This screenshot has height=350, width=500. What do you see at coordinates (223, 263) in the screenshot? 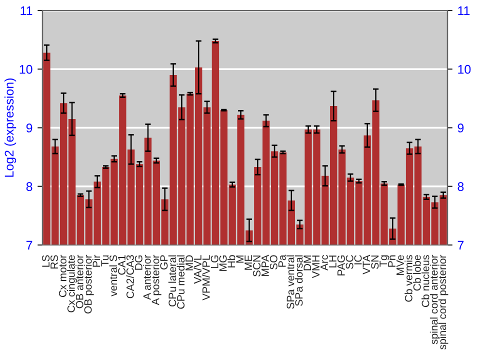
I see `x-tick-label: MG` at bounding box center [223, 263].